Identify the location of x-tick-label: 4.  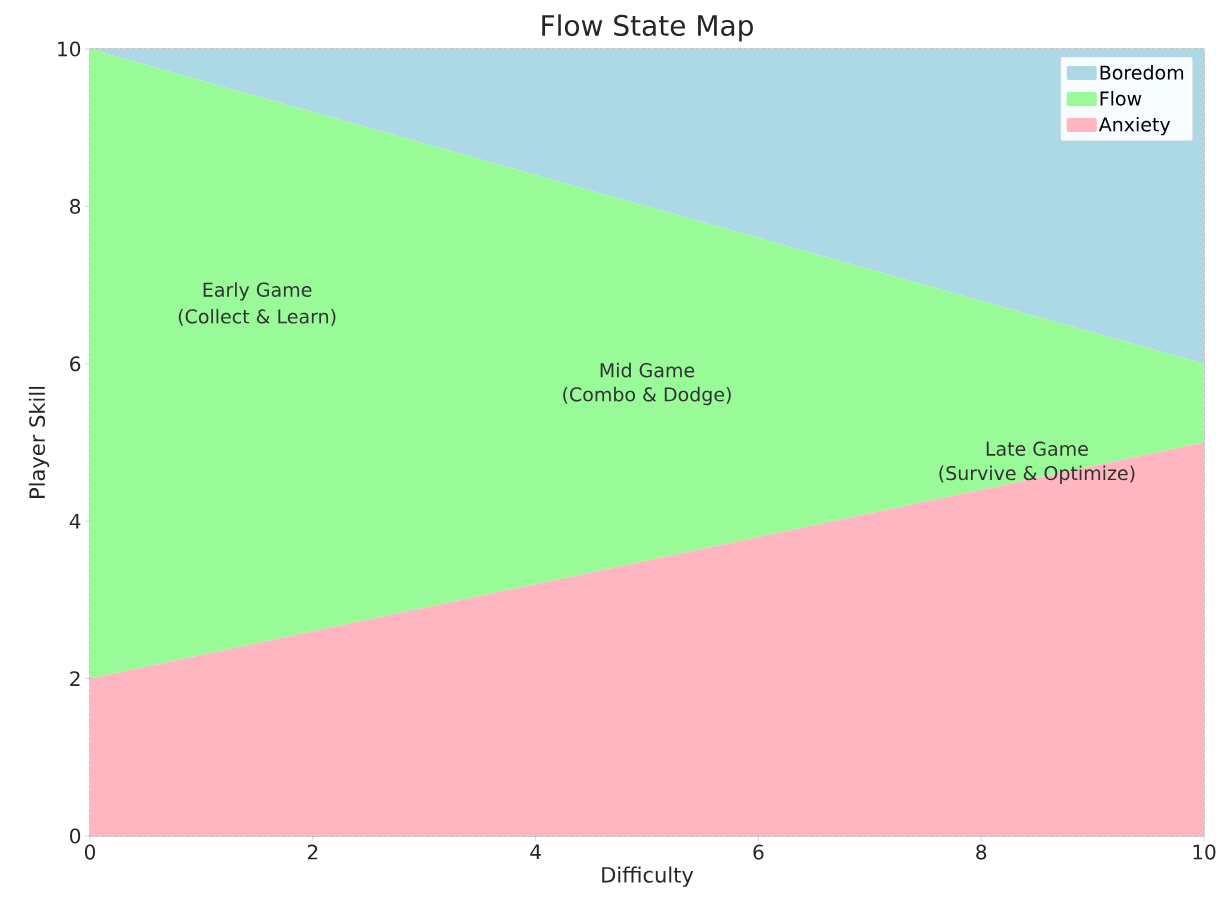
(535, 852).